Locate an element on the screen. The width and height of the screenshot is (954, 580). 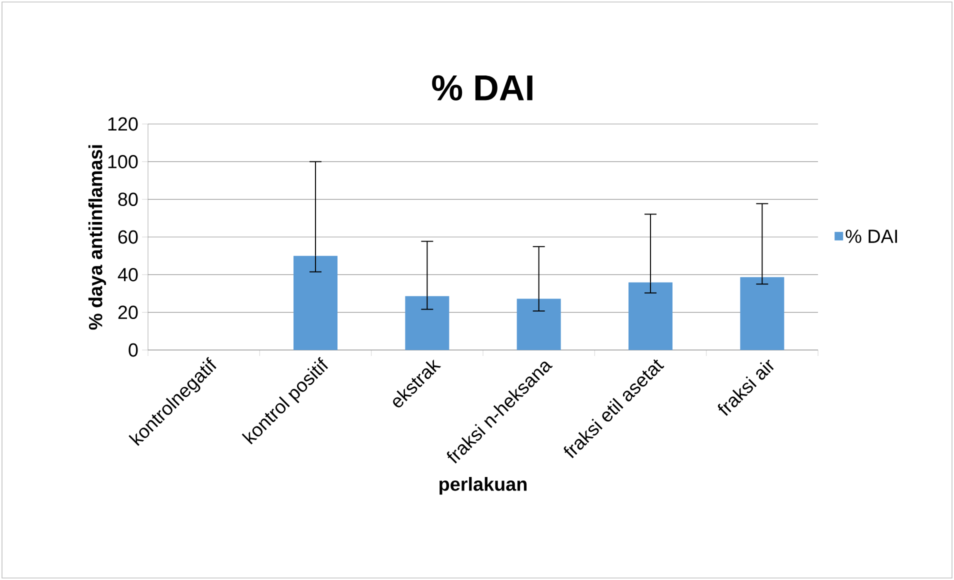
y-axis-title: % daya antiinflamasi is located at coordinates (97, 237).